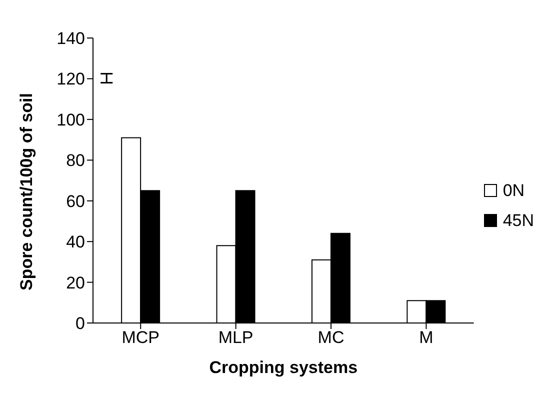  What do you see at coordinates (75, 242) in the screenshot?
I see `y-tick-label: 40` at bounding box center [75, 242].